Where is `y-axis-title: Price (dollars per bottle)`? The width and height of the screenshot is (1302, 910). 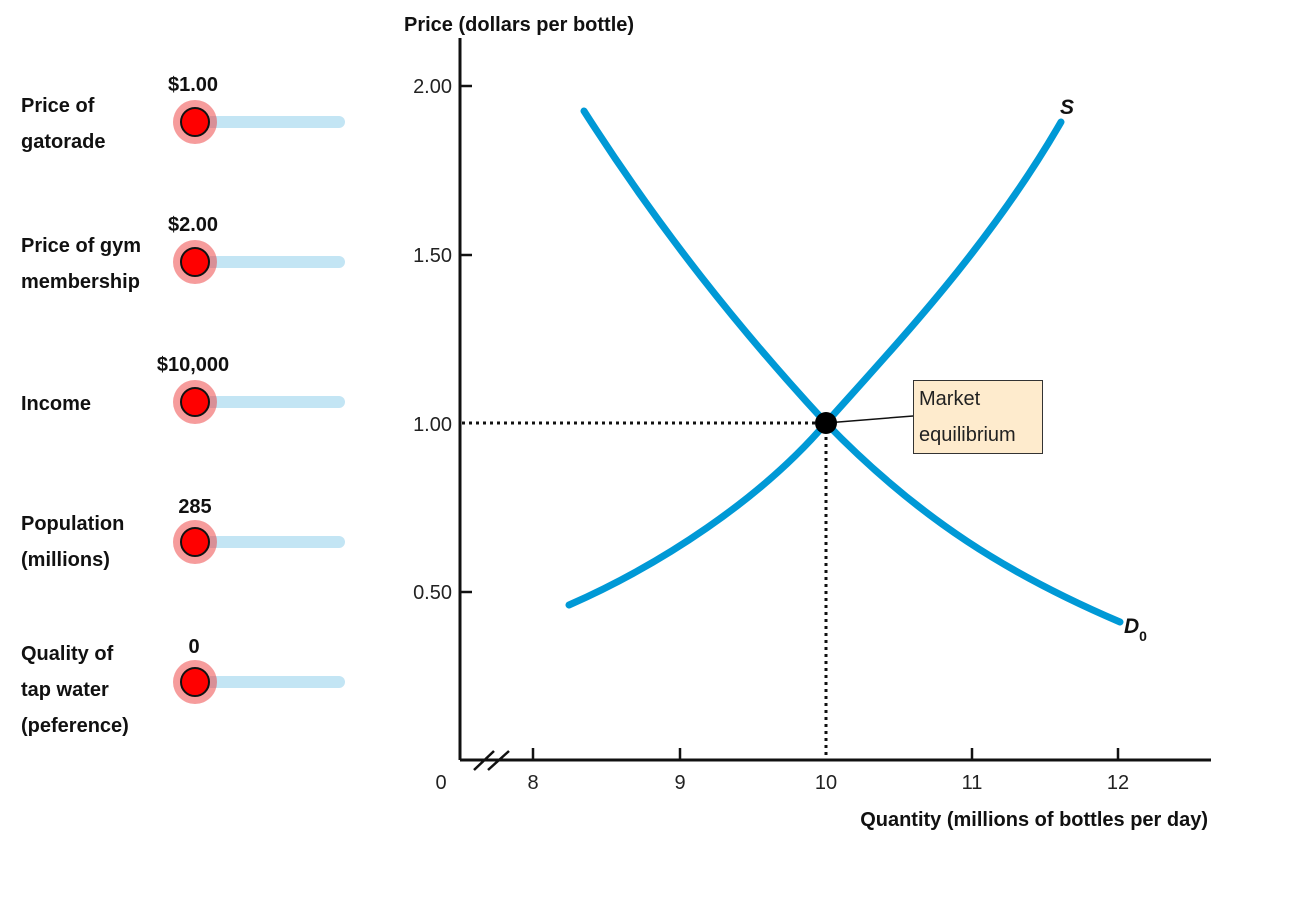 y-axis-title: Price (dollars per bottle) is located at coordinates (519, 25).